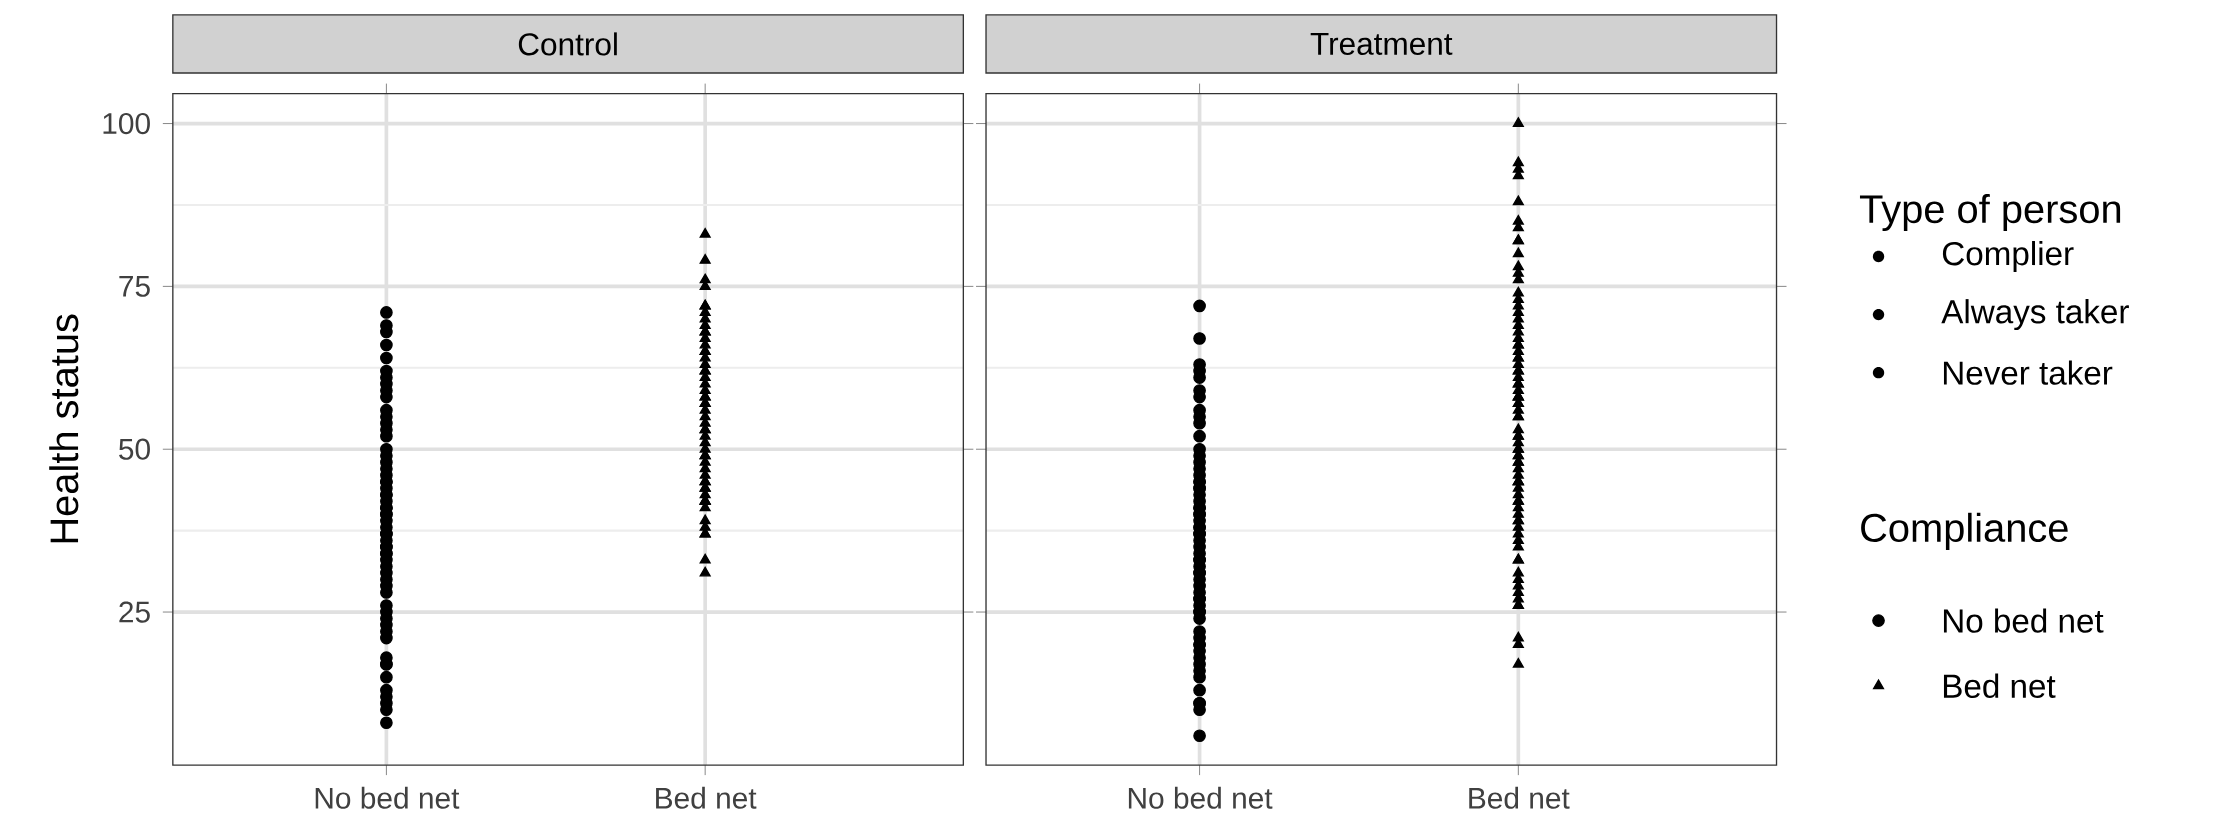 This screenshot has height=826, width=2222. Describe the element at coordinates (2035, 315) in the screenshot. I see `text: Always taker` at that location.